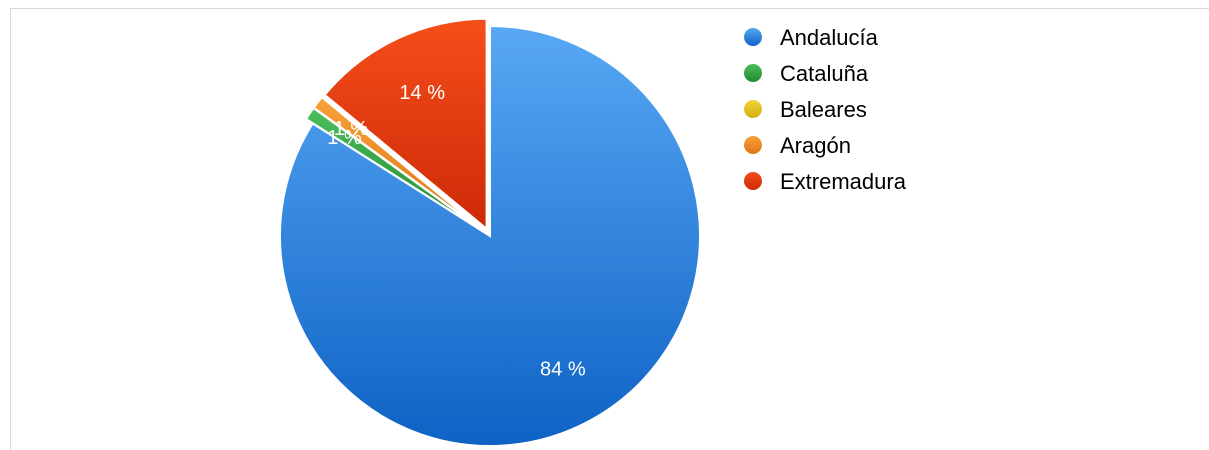  I want to click on legend-item-extremadura: Extremadura, so click(825, 181).